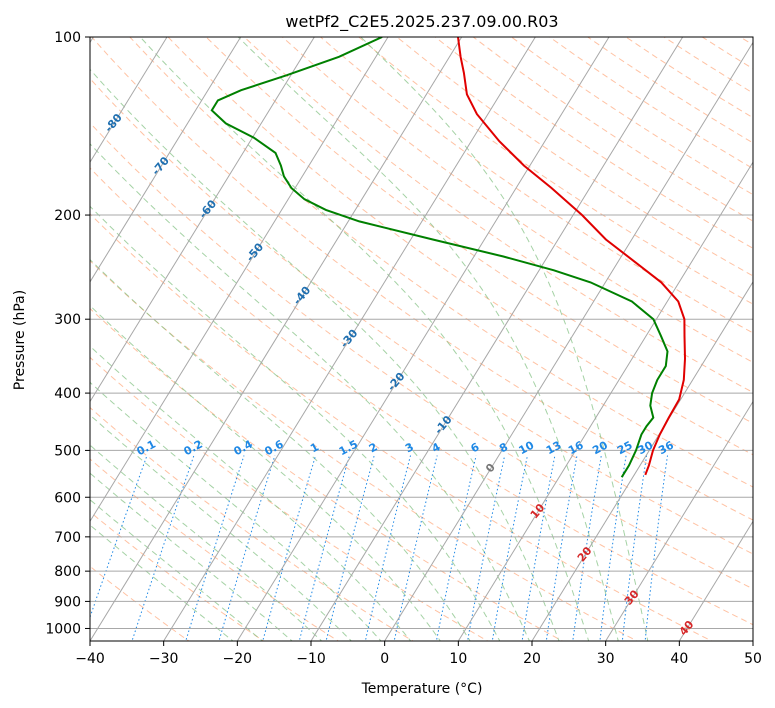 The height and width of the screenshot is (708, 775). What do you see at coordinates (679, 659) in the screenshot?
I see `x-tick-label: 40` at bounding box center [679, 659].